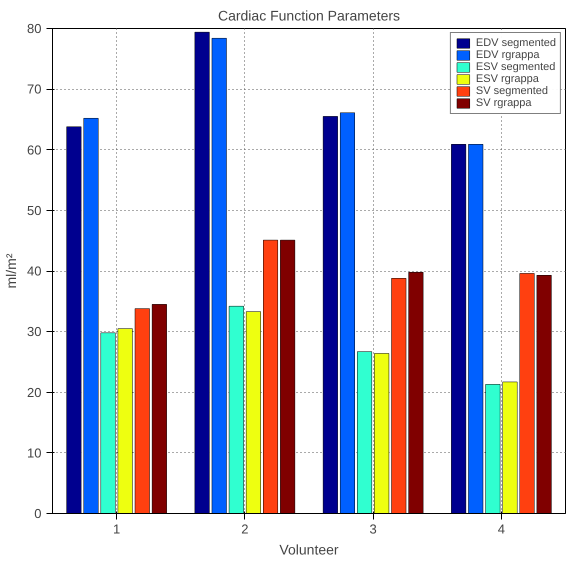  What do you see at coordinates (508, 55) in the screenshot?
I see `legend-label: EDV rgrappa` at bounding box center [508, 55].